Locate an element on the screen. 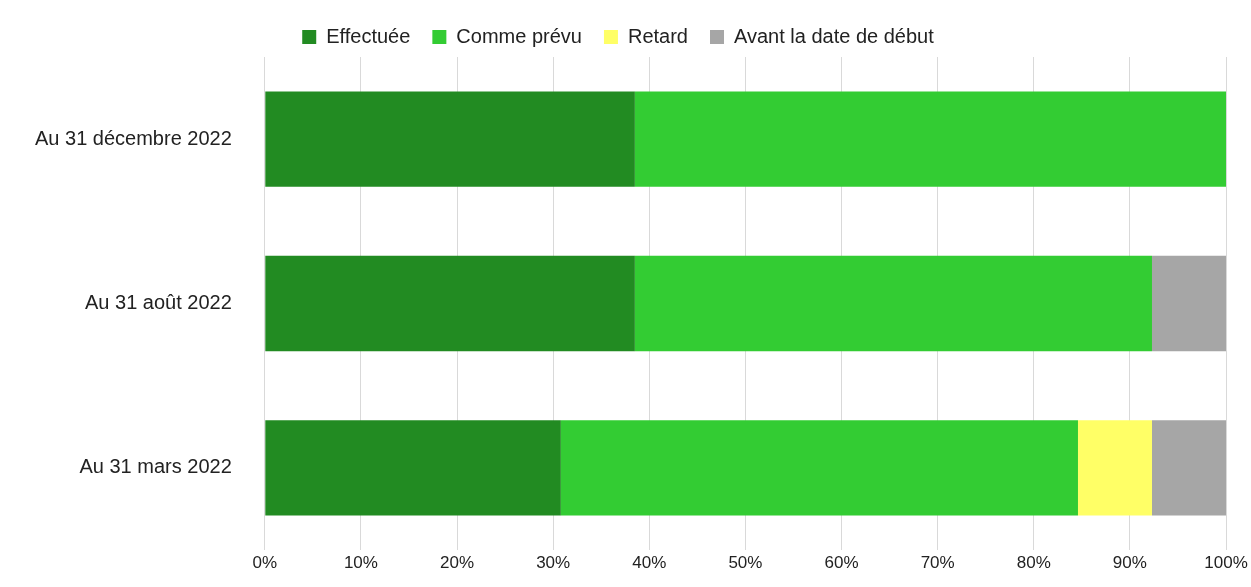 This screenshot has height=587, width=1251. legend-label: Comme prévu is located at coordinates (519, 35).